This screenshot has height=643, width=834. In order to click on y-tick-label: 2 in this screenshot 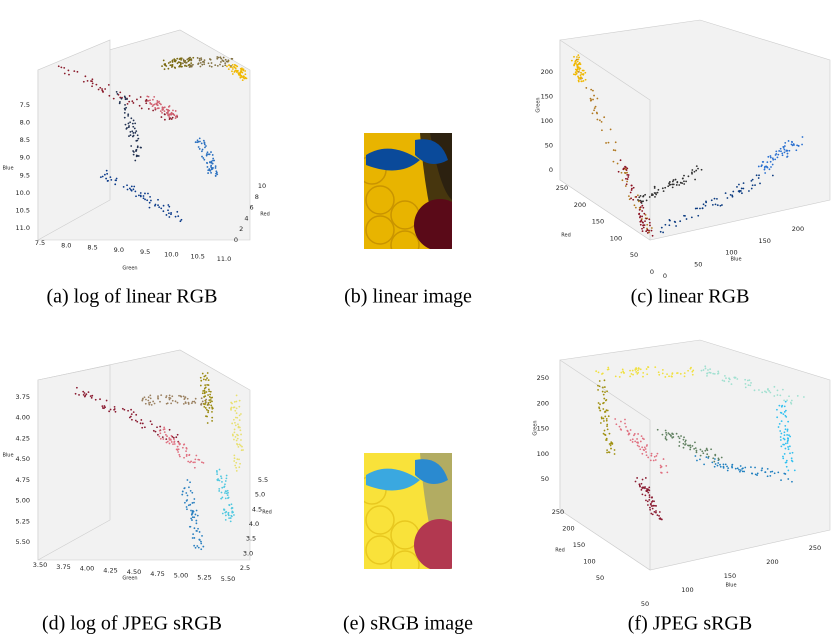, I will do `click(241, 229)`.